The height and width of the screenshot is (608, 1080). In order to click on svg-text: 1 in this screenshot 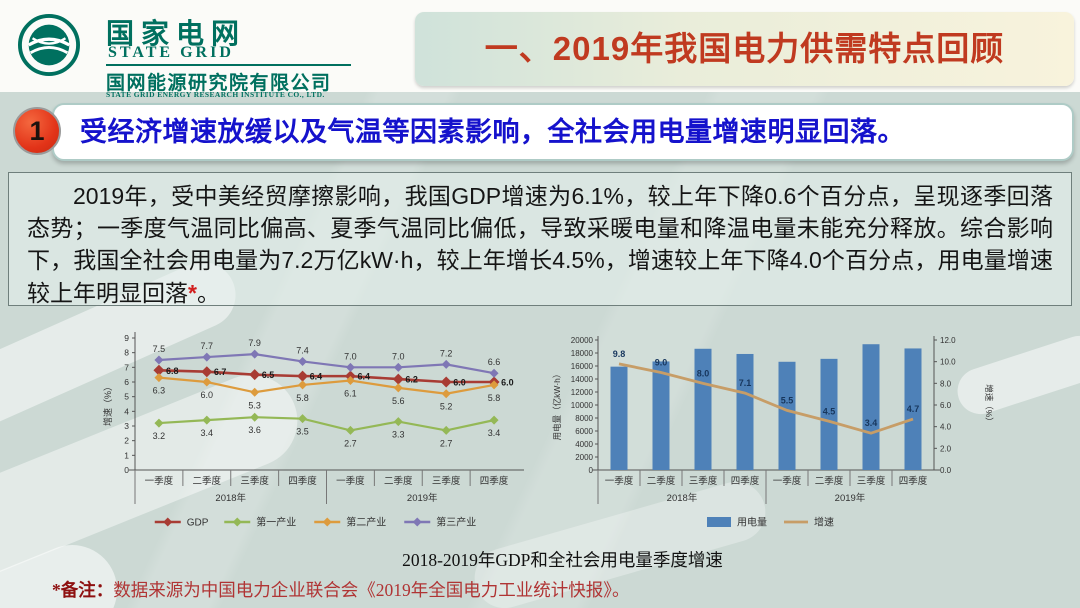, I will do `click(126, 455)`.